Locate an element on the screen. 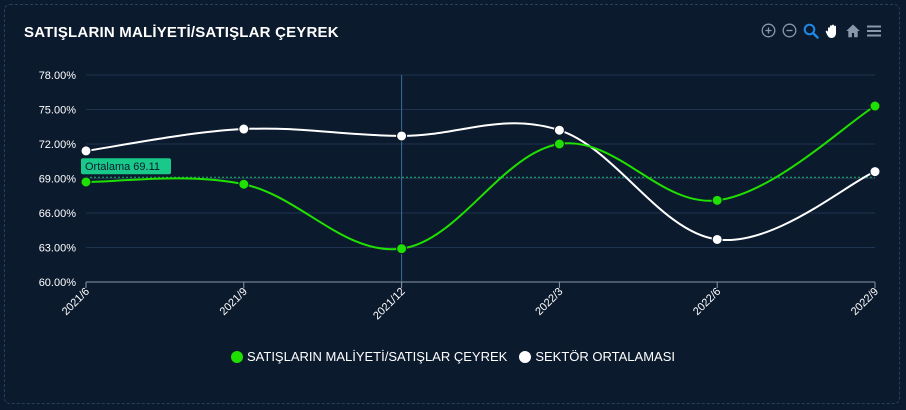  legend-marker-sector is located at coordinates (525, 356).